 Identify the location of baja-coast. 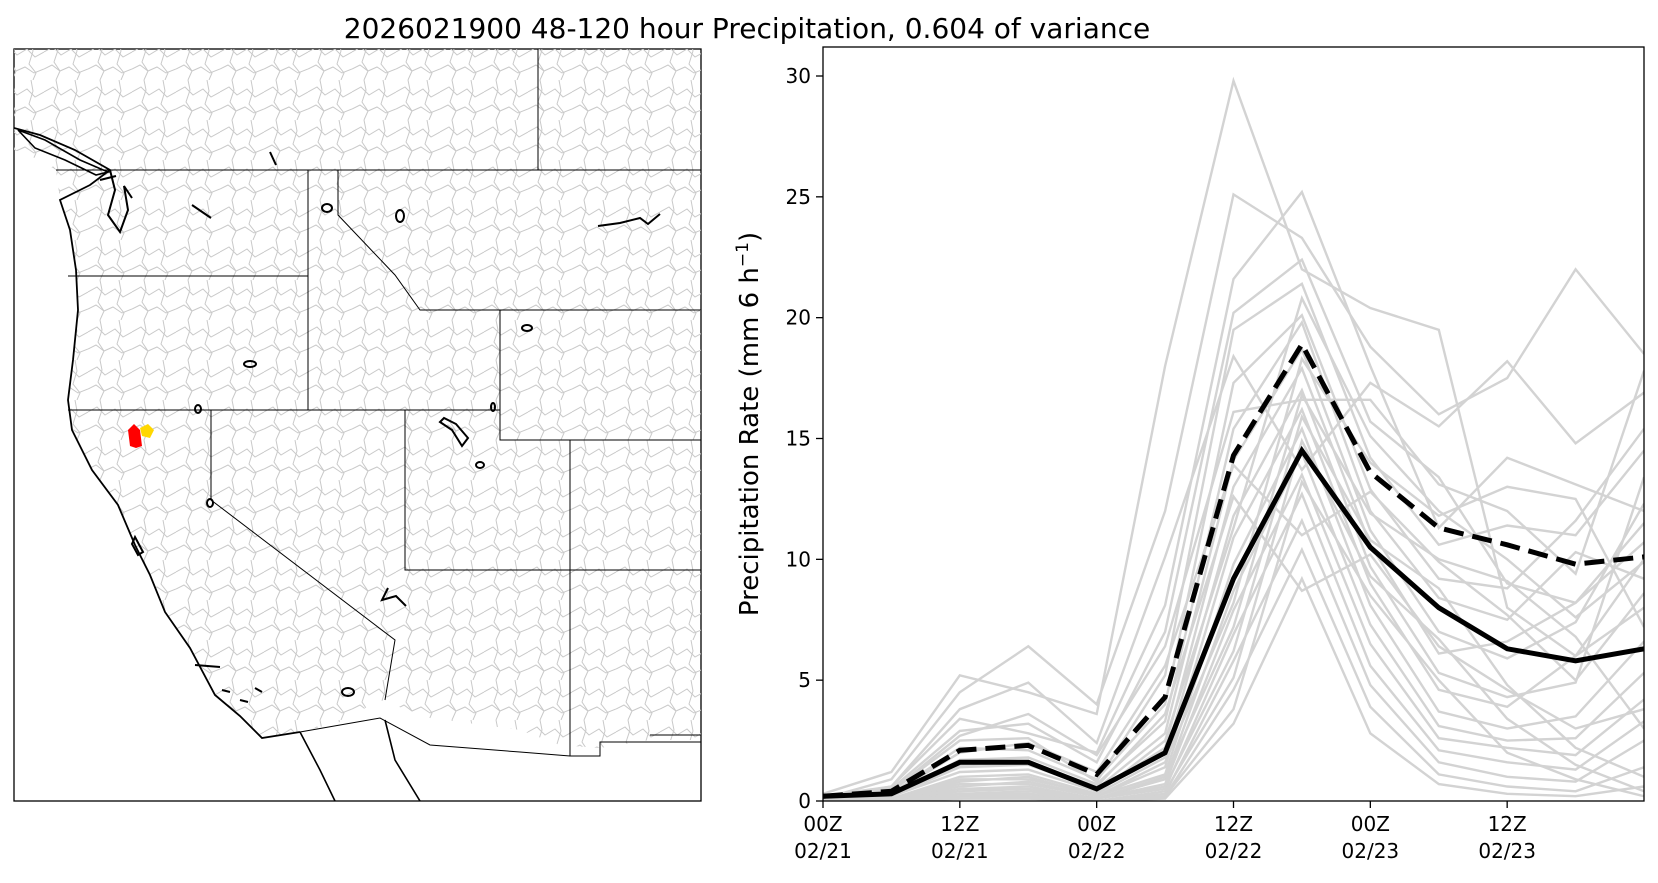
(360, 760).